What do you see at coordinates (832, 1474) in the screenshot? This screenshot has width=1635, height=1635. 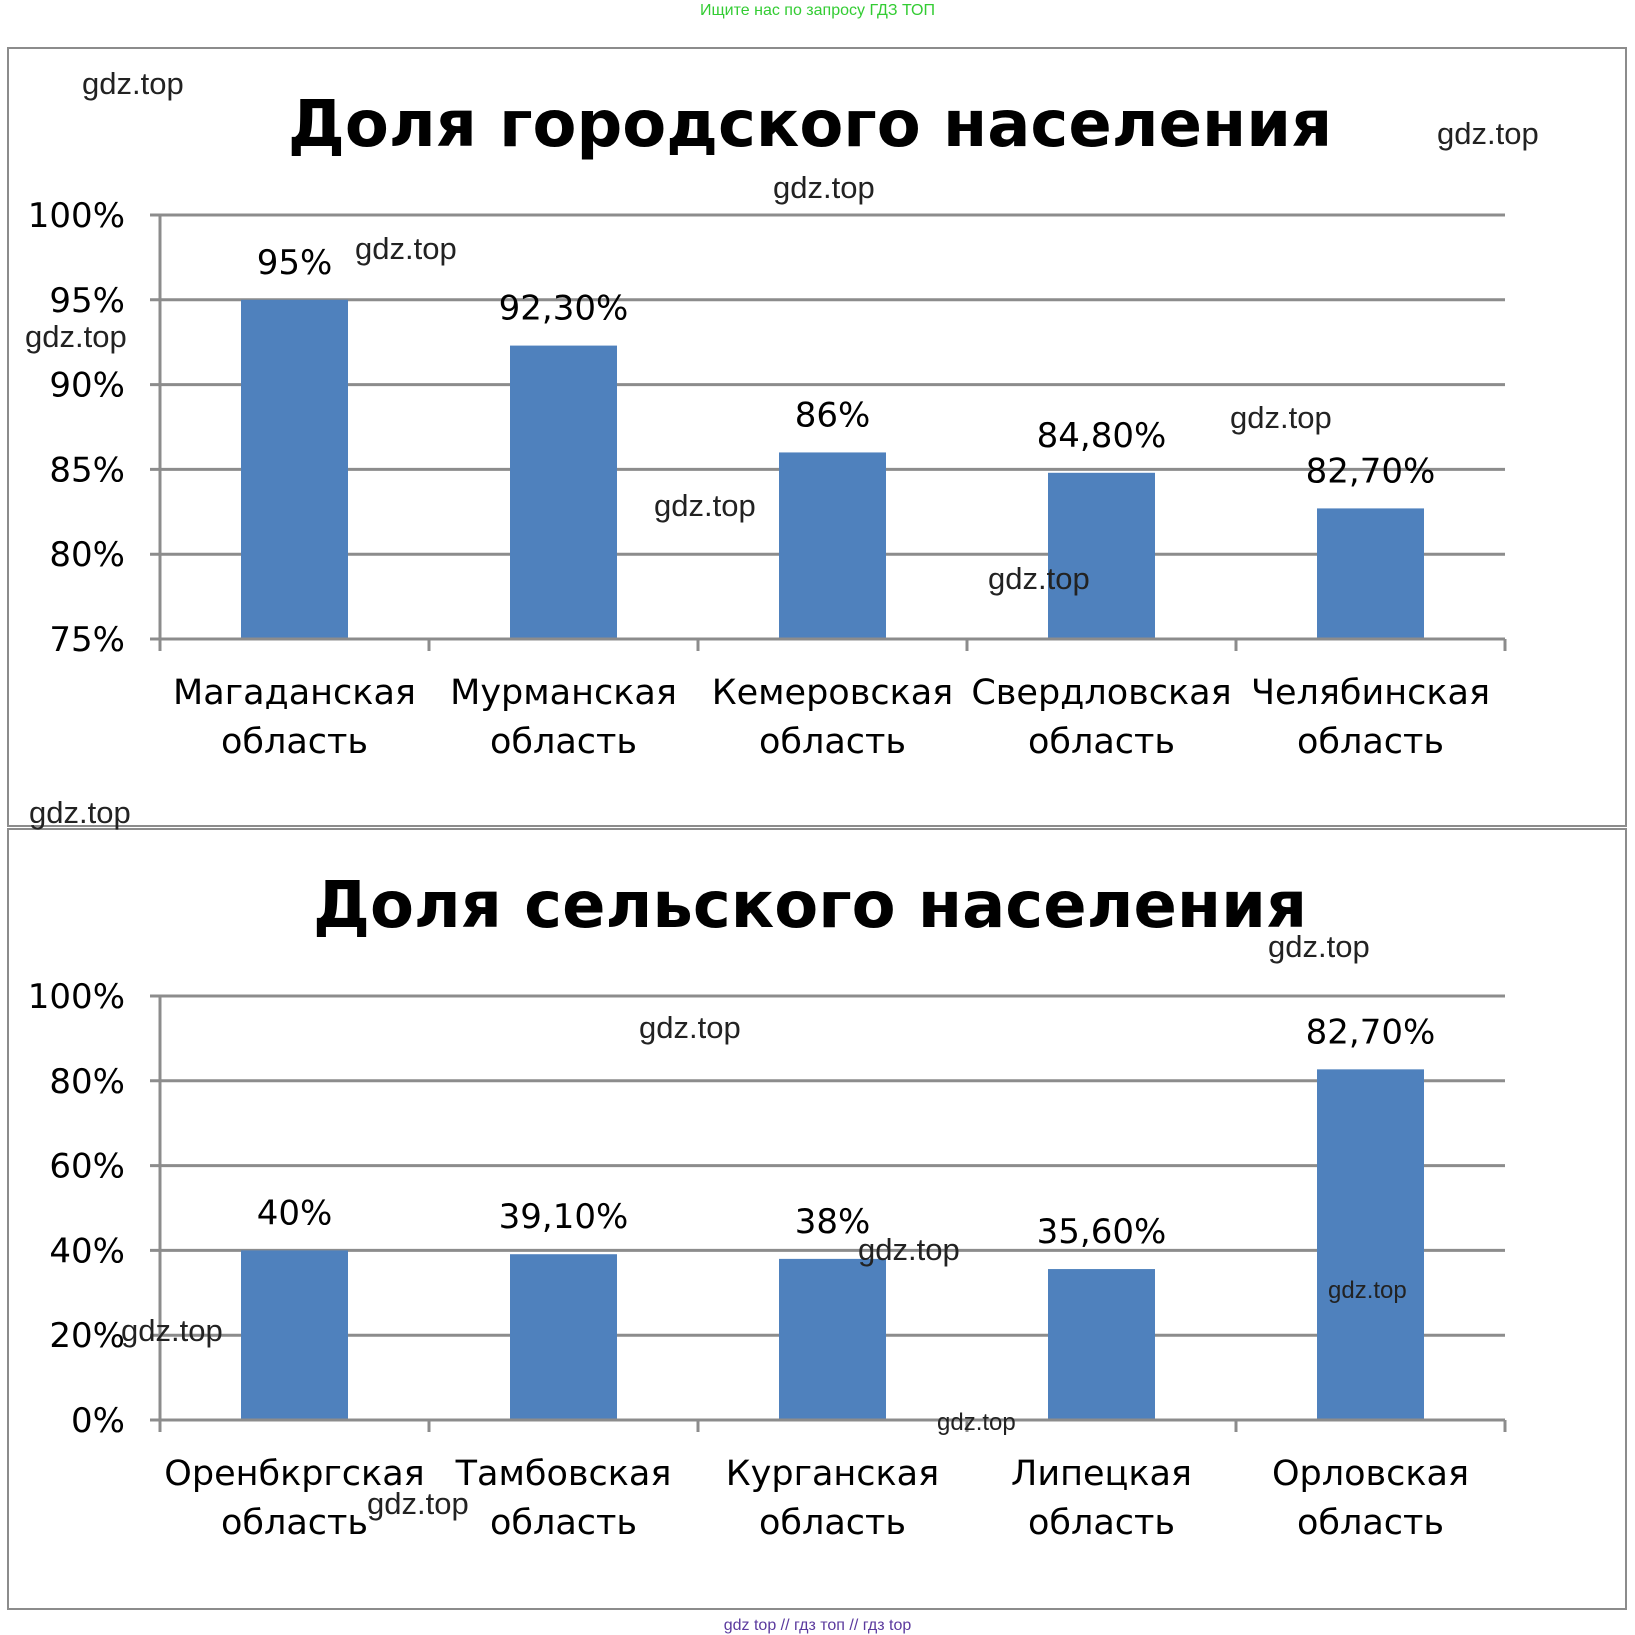 I see `x-category-label: Курганская` at bounding box center [832, 1474].